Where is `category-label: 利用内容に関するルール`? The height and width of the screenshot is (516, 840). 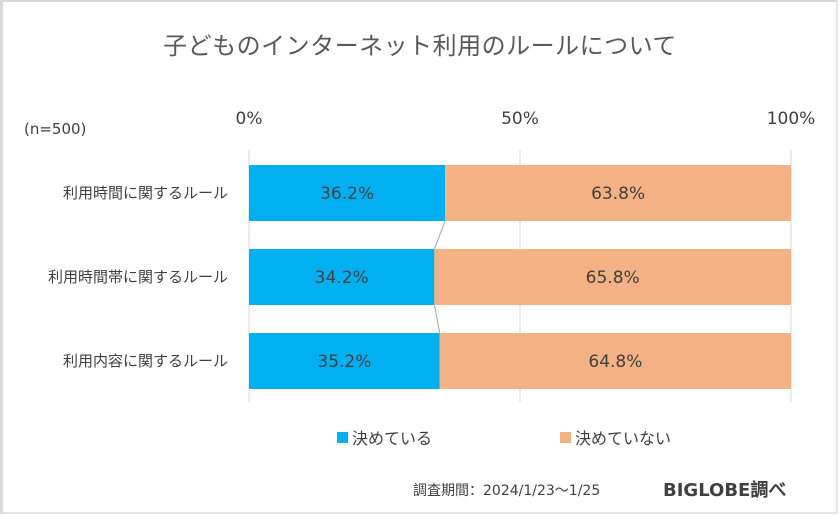
category-label: 利用内容に関するルール is located at coordinates (145, 361).